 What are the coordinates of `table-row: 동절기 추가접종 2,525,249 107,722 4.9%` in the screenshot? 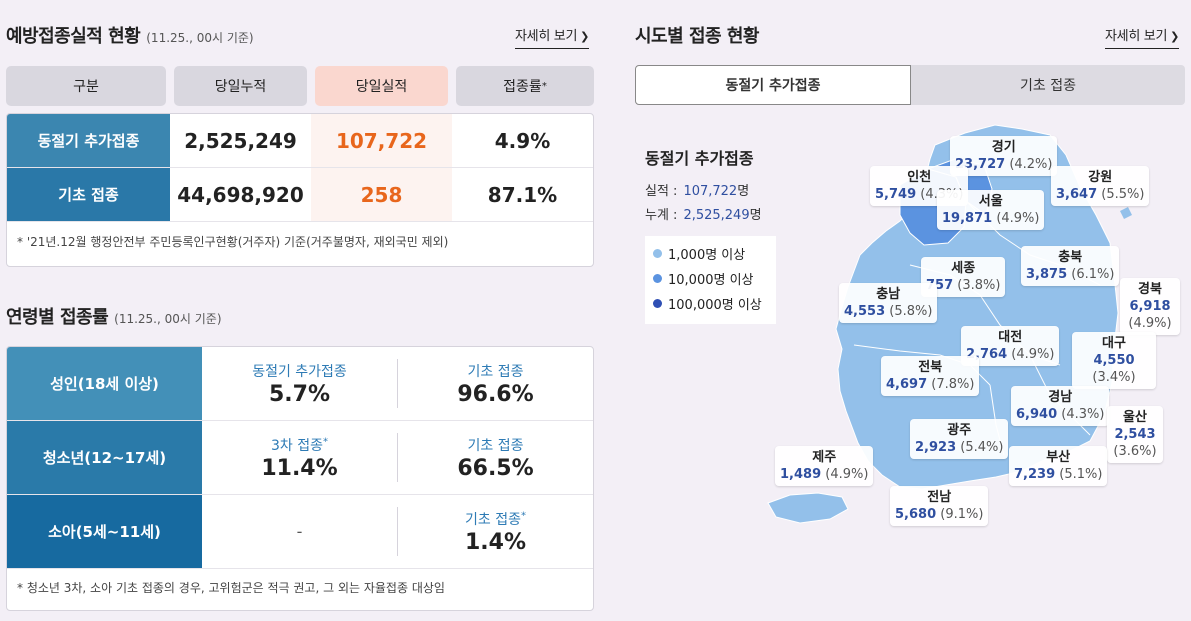 It's located at (300, 141).